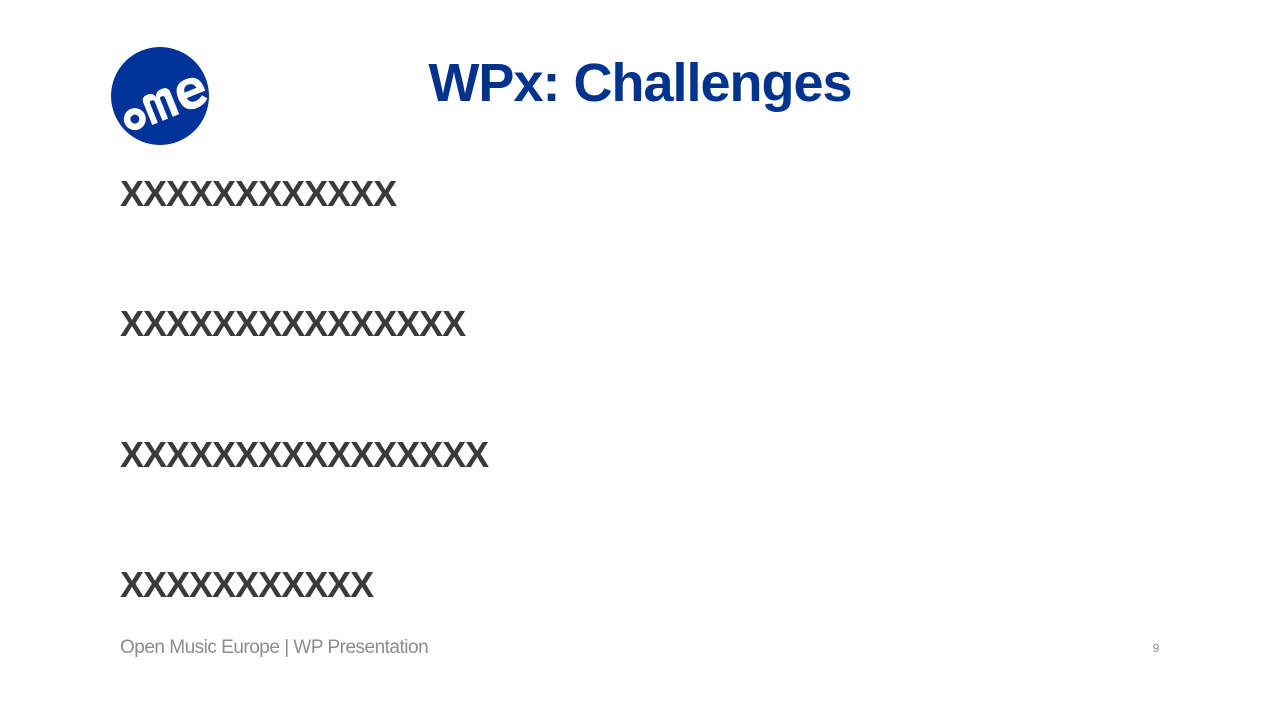  I want to click on slide-footer: Open Music Europe | WP Presentation, so click(274, 647).